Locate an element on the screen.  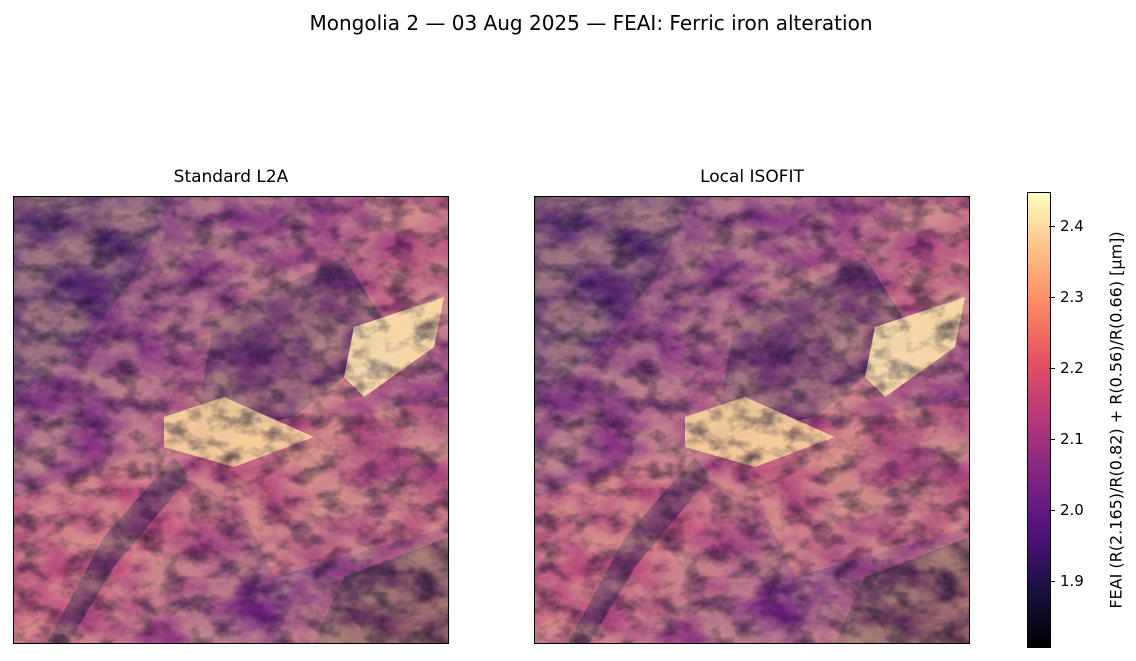
colorbar-tick: 1.9 is located at coordinates (1066, 581).